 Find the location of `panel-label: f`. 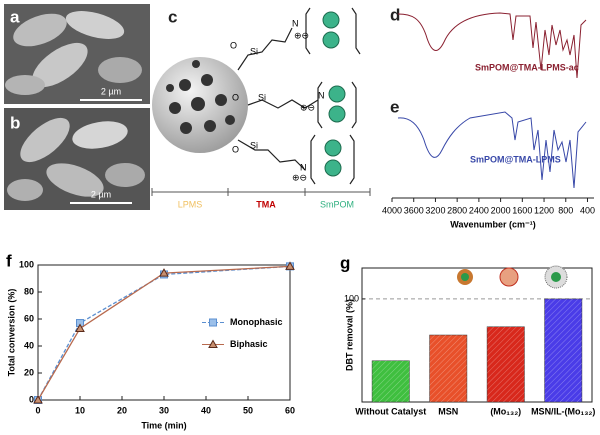

panel-label: f is located at coordinates (9, 260).